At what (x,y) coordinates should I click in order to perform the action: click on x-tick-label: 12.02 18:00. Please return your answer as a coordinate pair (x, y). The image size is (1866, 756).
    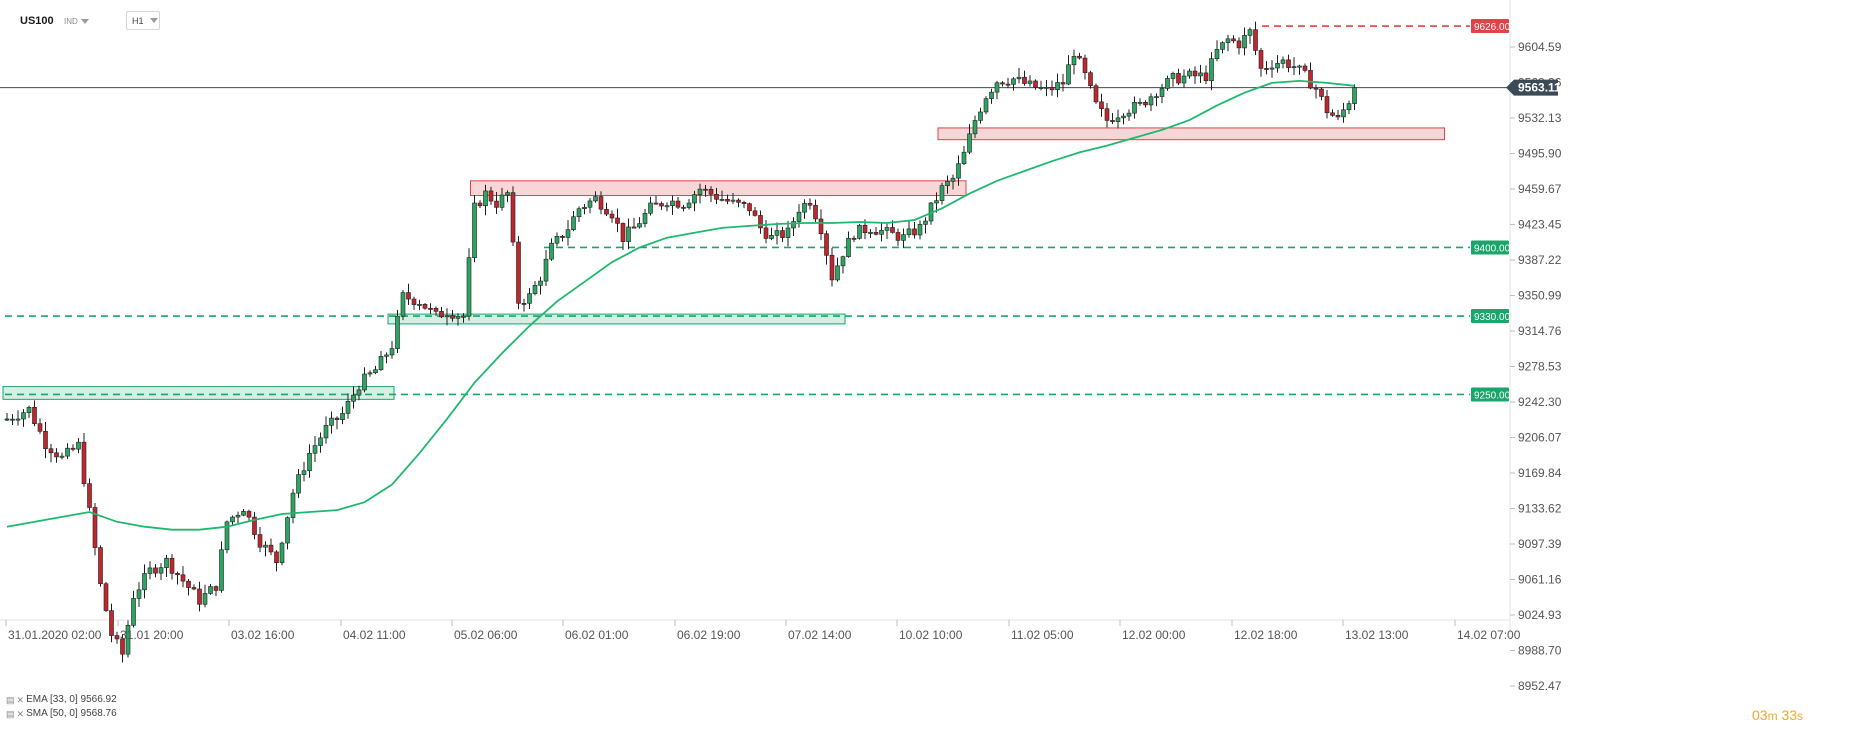
    Looking at the image, I should click on (1266, 635).